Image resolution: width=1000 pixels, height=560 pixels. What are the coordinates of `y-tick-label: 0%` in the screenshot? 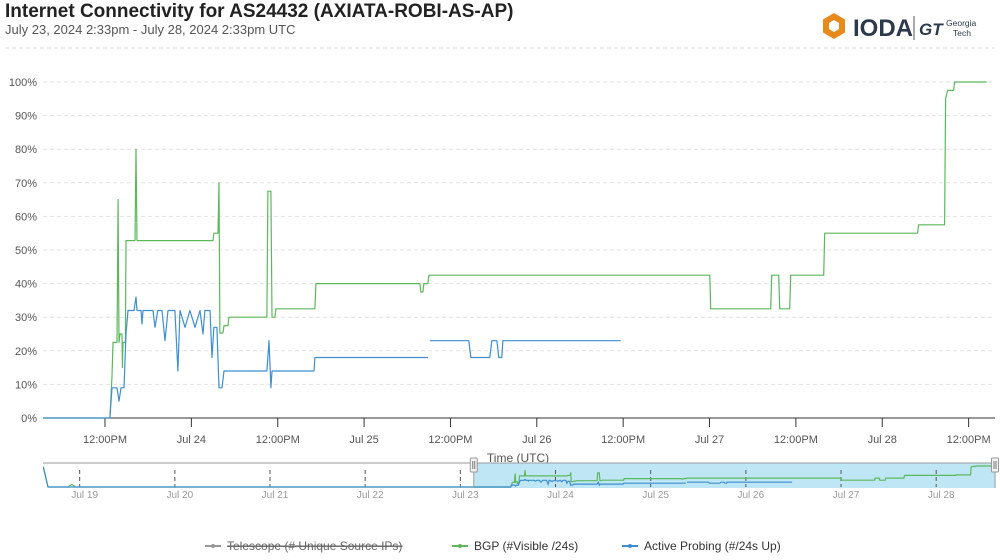 It's located at (29, 419).